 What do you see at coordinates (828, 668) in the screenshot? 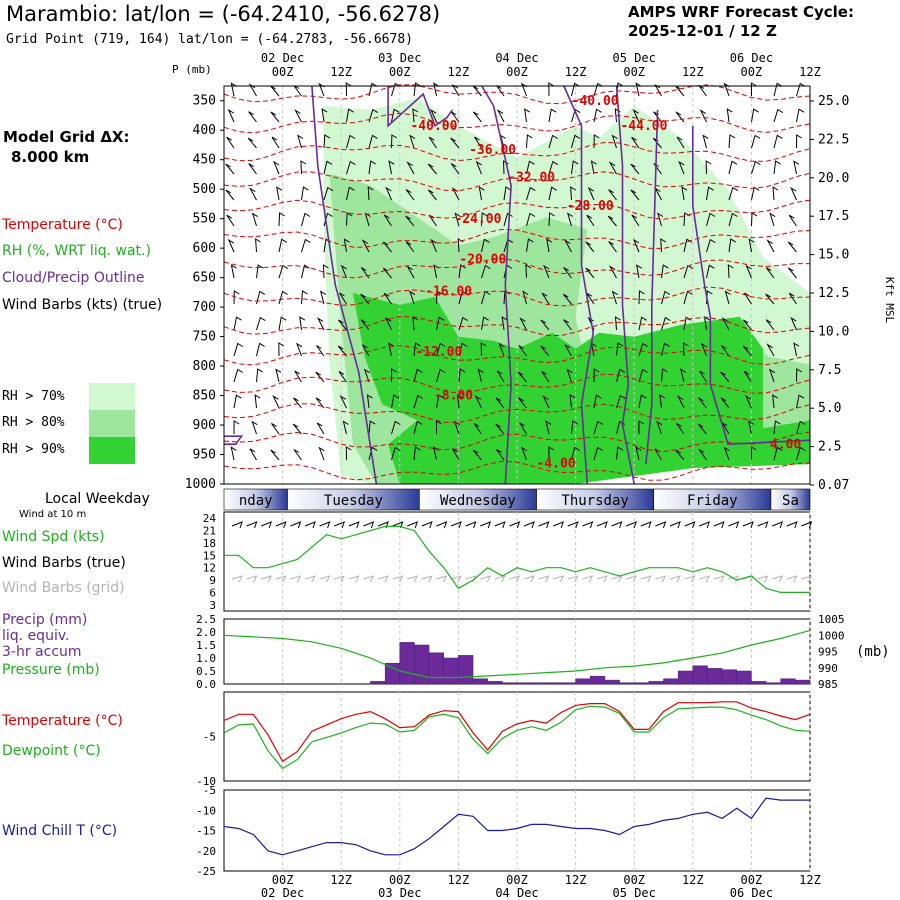
I see `pressure-tick-label: 990` at bounding box center [828, 668].